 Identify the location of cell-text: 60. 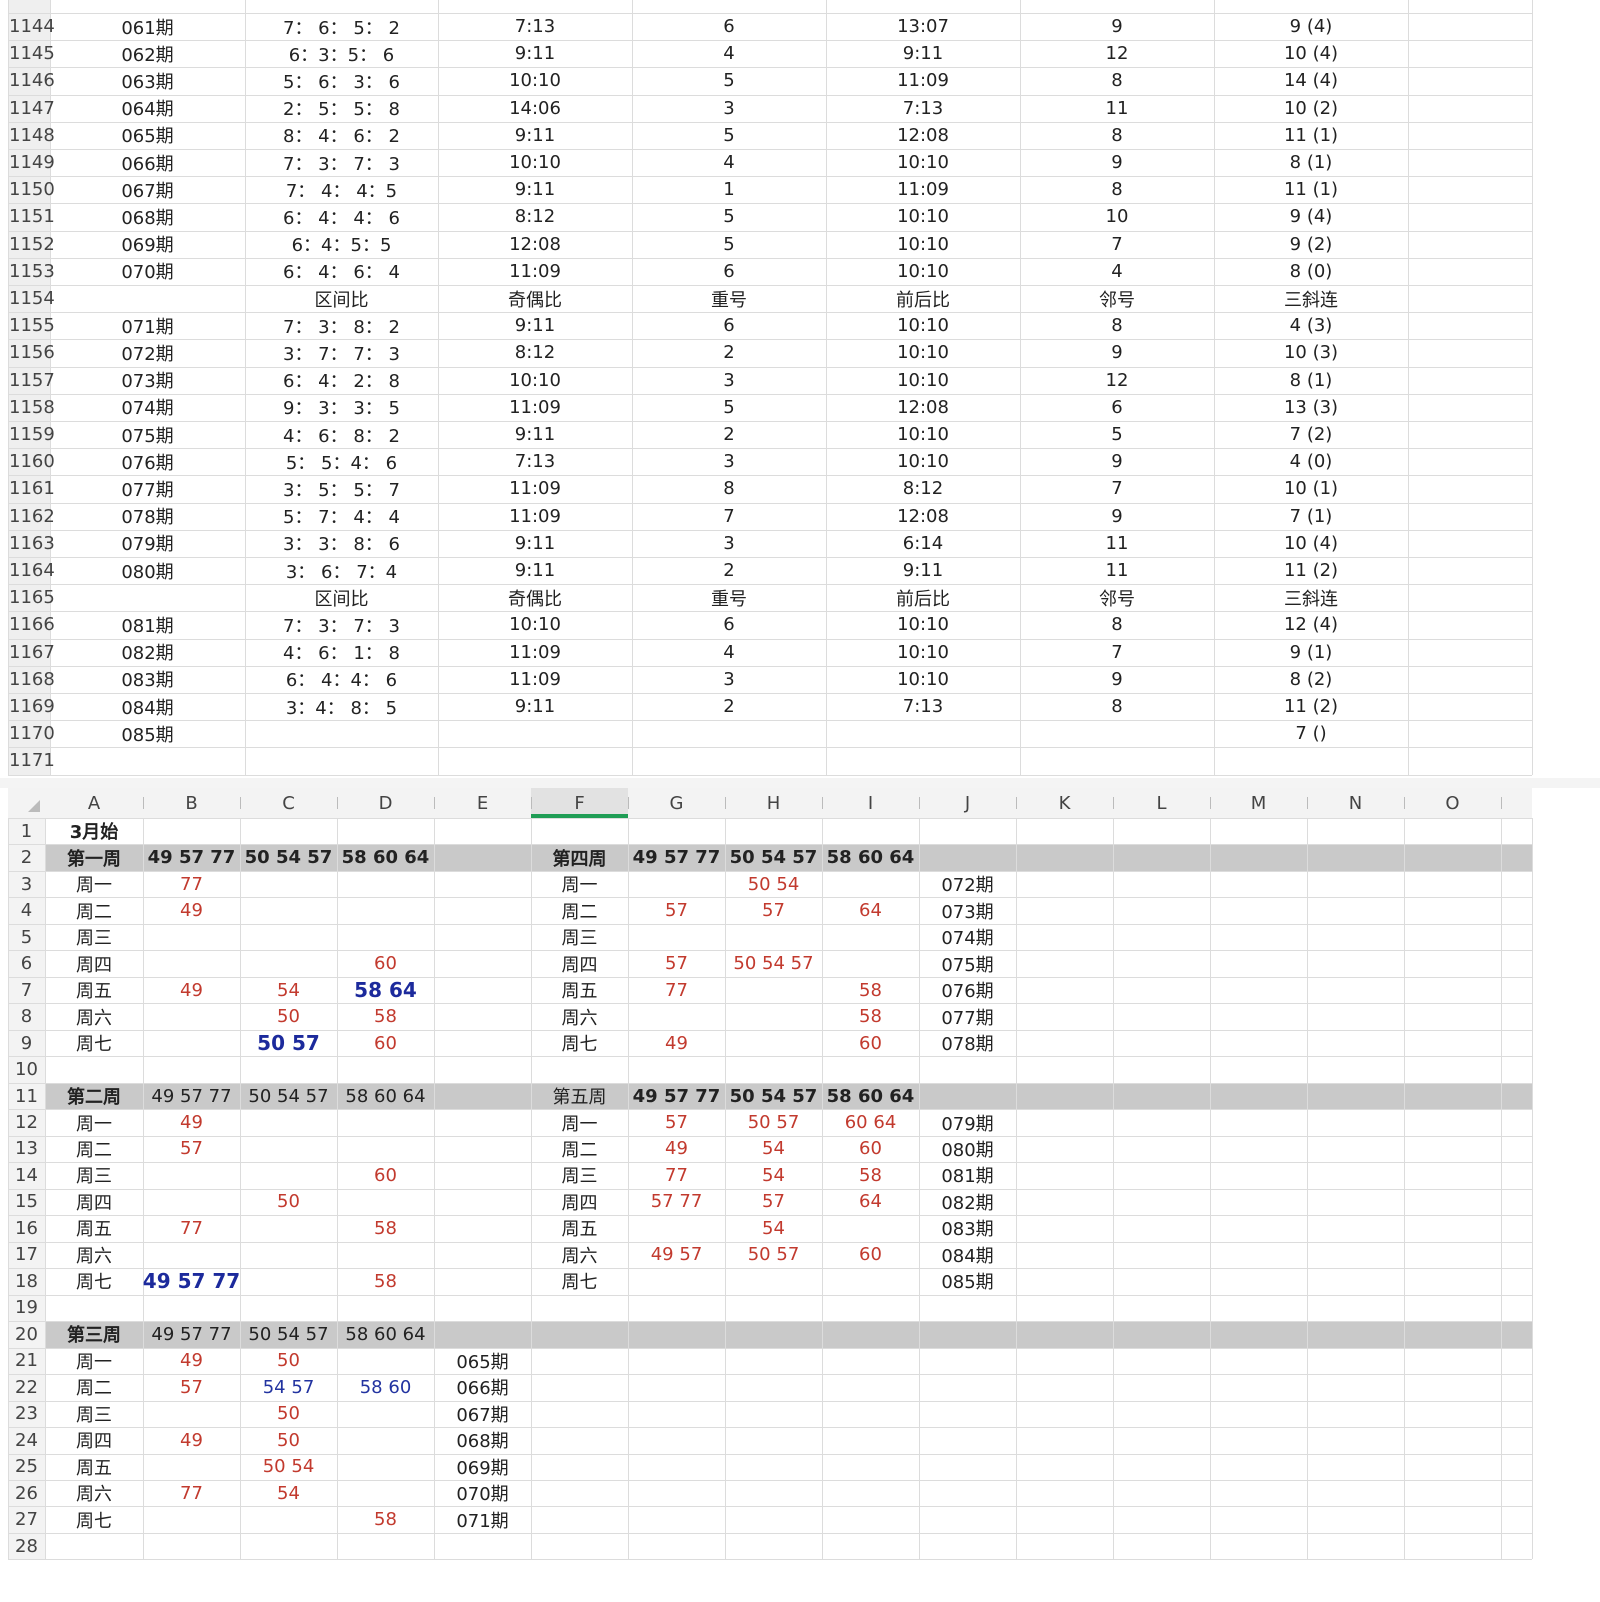
(870, 1149).